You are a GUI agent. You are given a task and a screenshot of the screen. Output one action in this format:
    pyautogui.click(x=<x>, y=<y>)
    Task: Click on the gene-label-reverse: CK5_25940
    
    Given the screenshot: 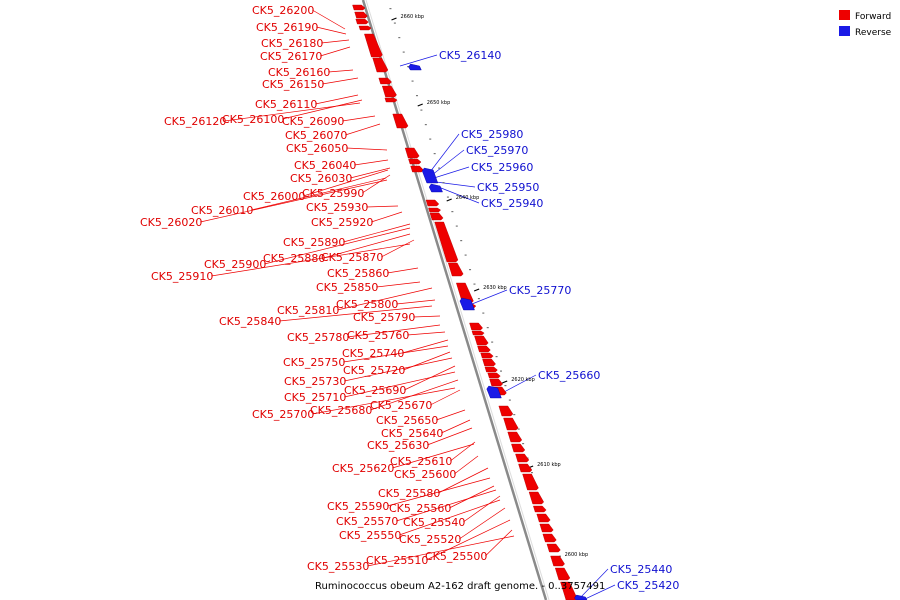 What is the action you would take?
    pyautogui.click(x=512, y=203)
    